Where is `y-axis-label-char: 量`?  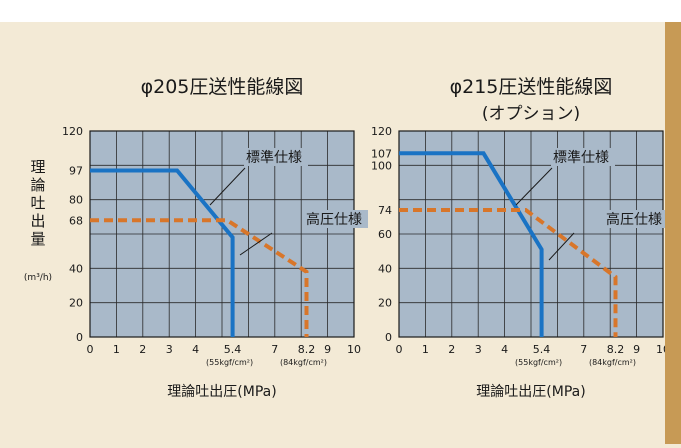 y-axis-label-char: 量 is located at coordinates (37, 239).